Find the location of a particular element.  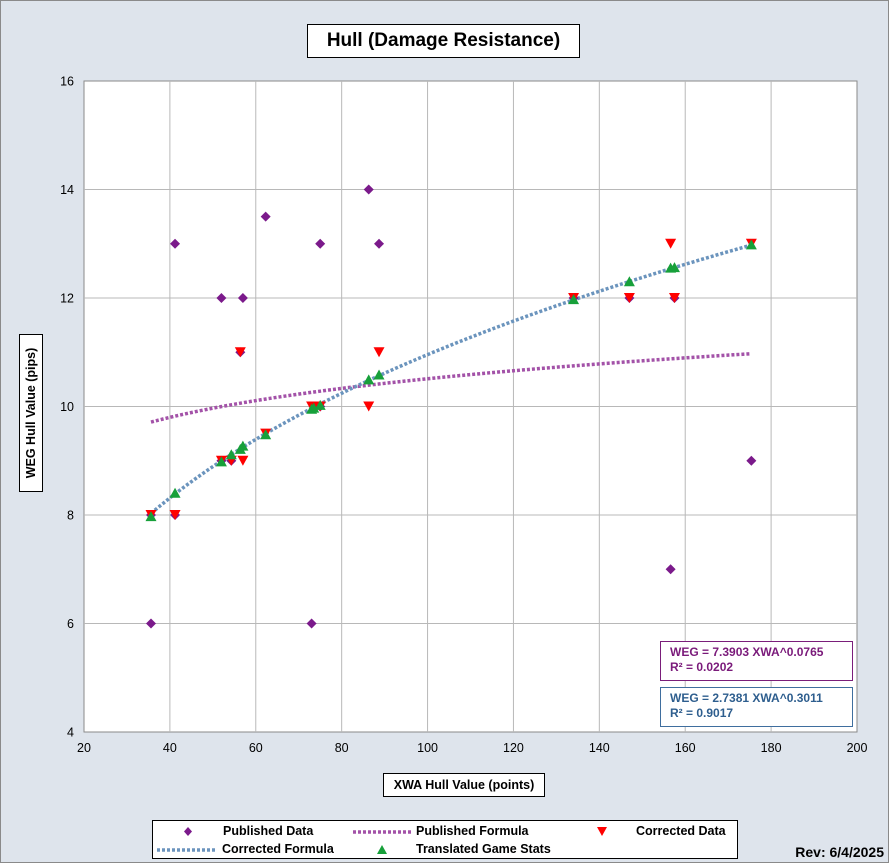

y-tick-label: 4 is located at coordinates (70, 733).